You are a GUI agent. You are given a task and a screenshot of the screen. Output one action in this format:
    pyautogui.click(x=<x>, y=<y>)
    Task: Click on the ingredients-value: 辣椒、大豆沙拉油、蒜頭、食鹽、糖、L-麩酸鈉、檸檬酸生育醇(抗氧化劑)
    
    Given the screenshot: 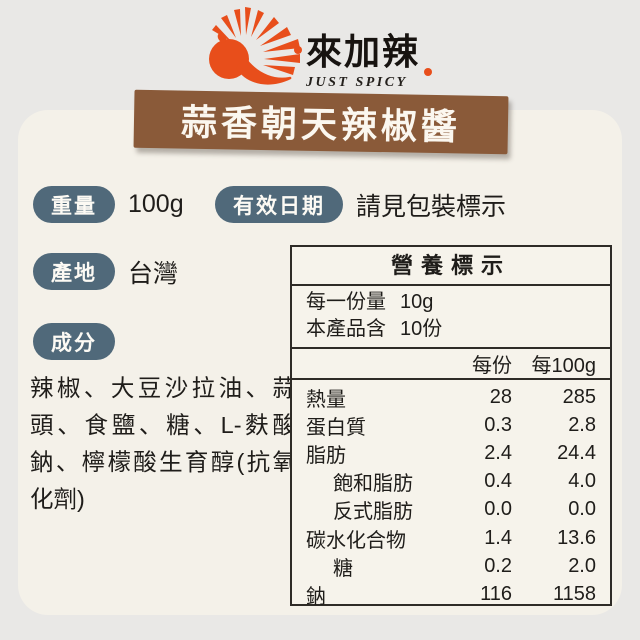 What is the action you would take?
    pyautogui.click(x=163, y=443)
    